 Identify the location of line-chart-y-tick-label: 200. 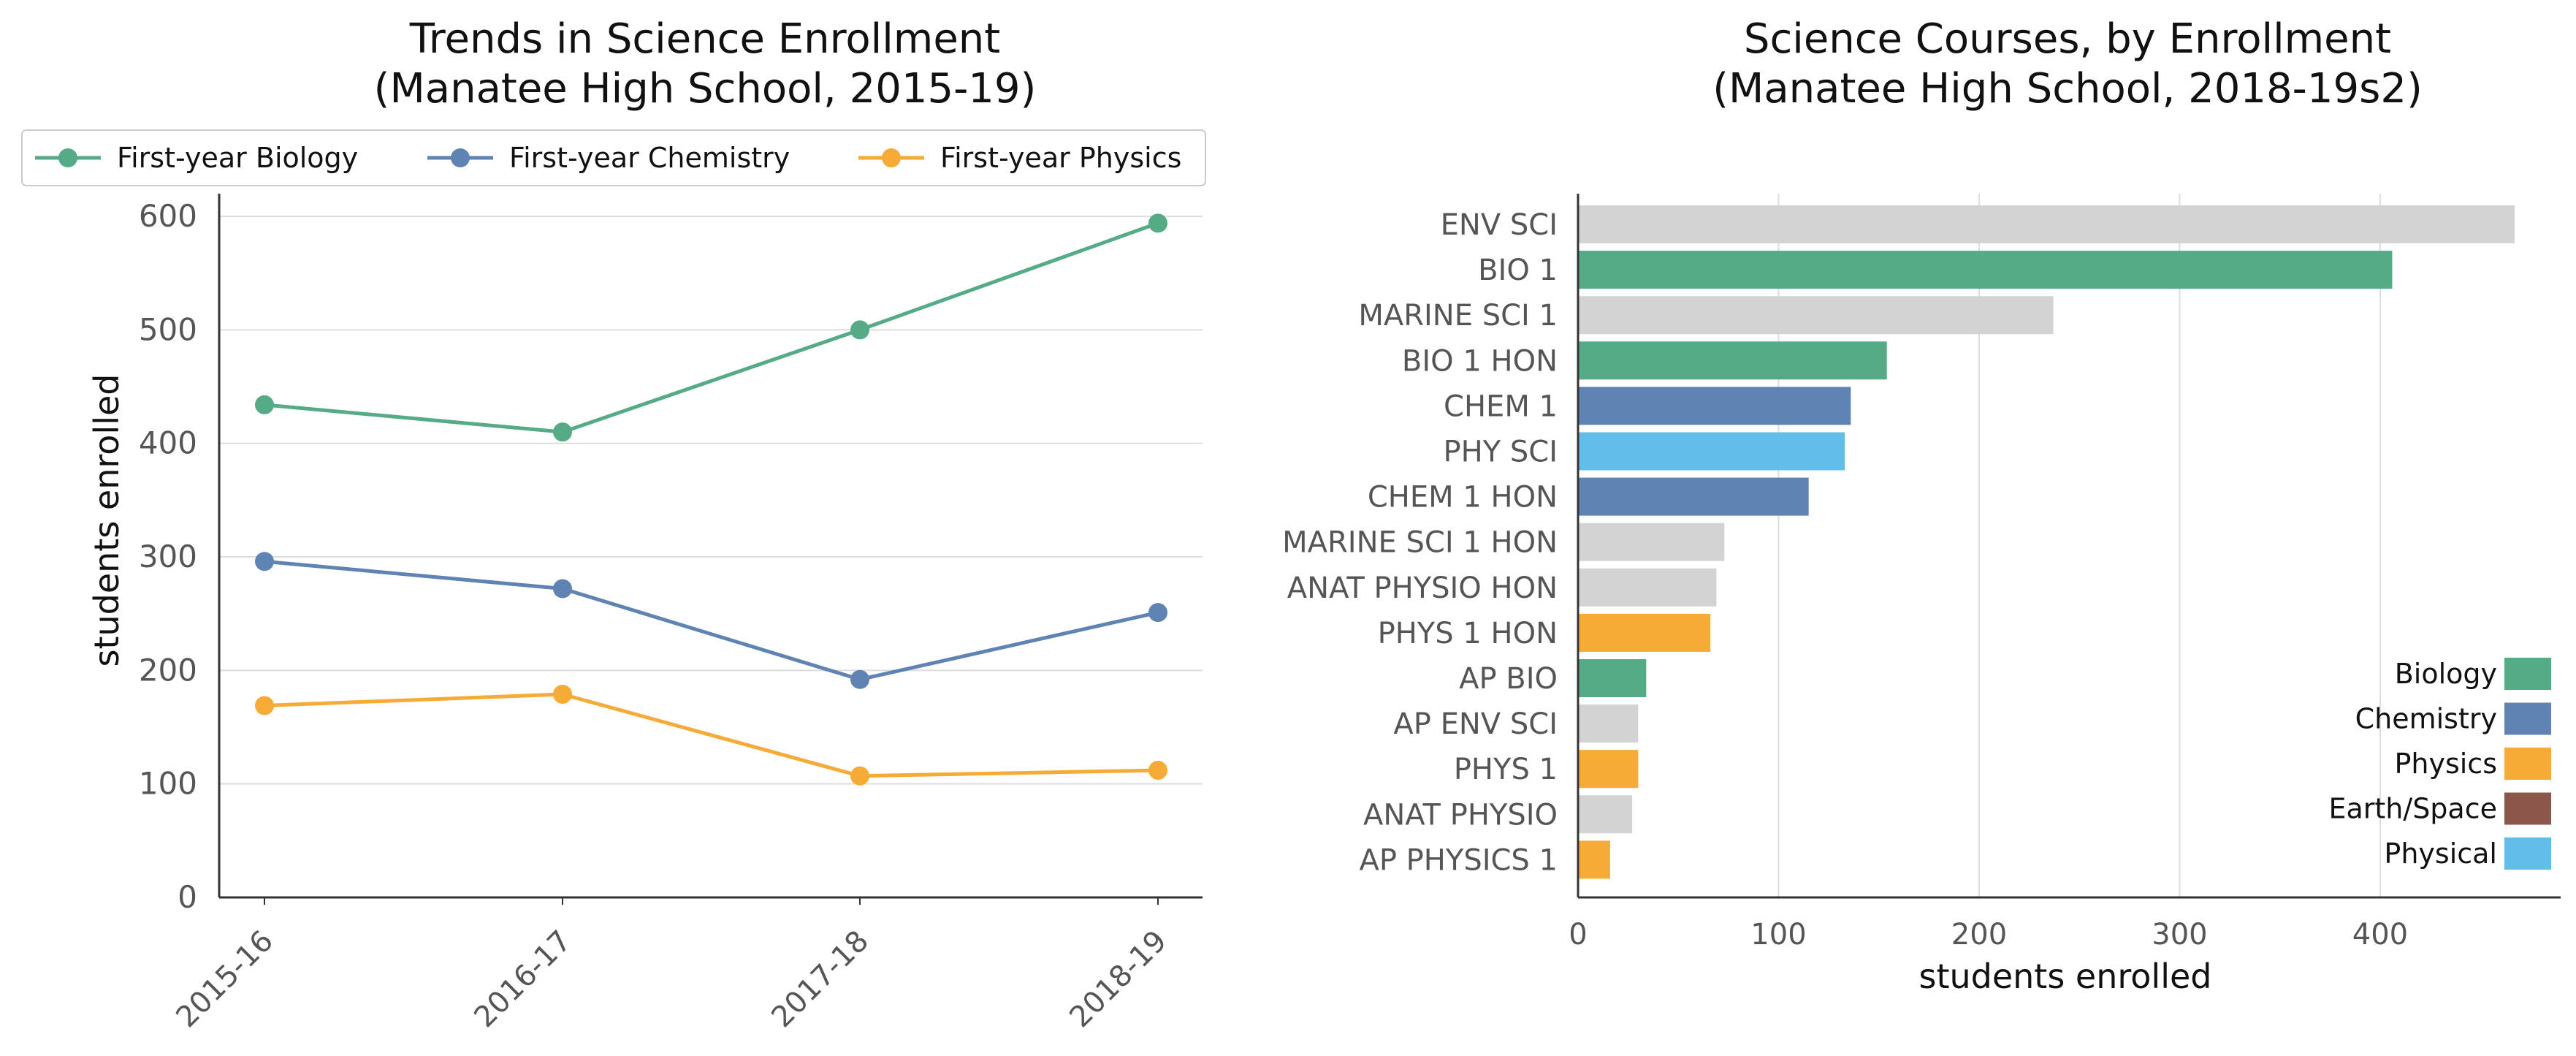
(168, 670).